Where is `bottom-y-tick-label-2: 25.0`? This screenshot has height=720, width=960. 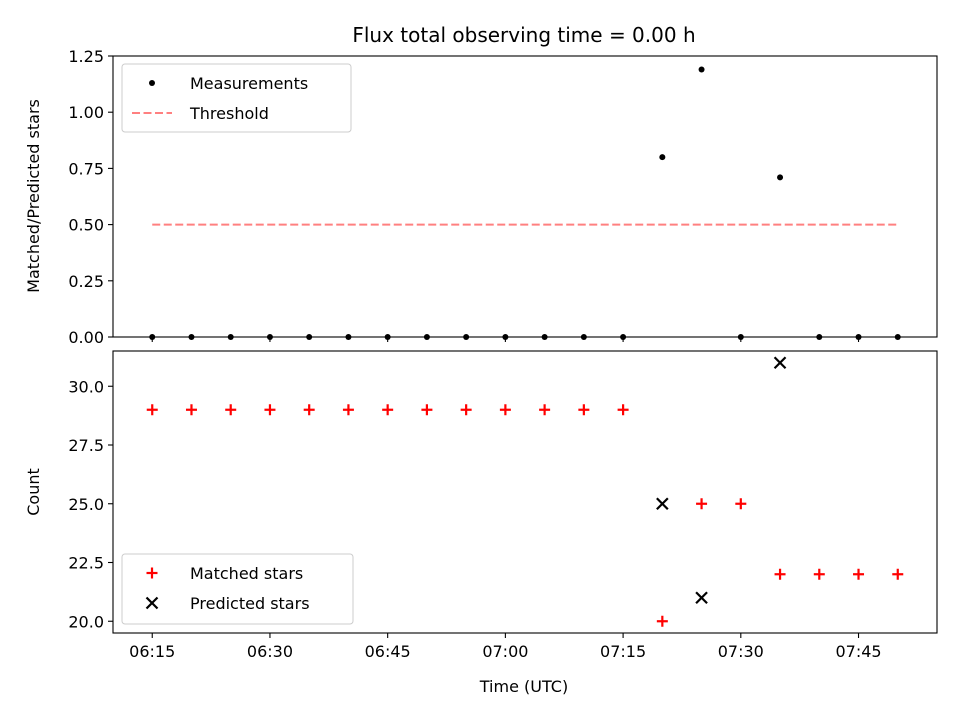
bottom-y-tick-label-2: 25.0 is located at coordinates (86, 504).